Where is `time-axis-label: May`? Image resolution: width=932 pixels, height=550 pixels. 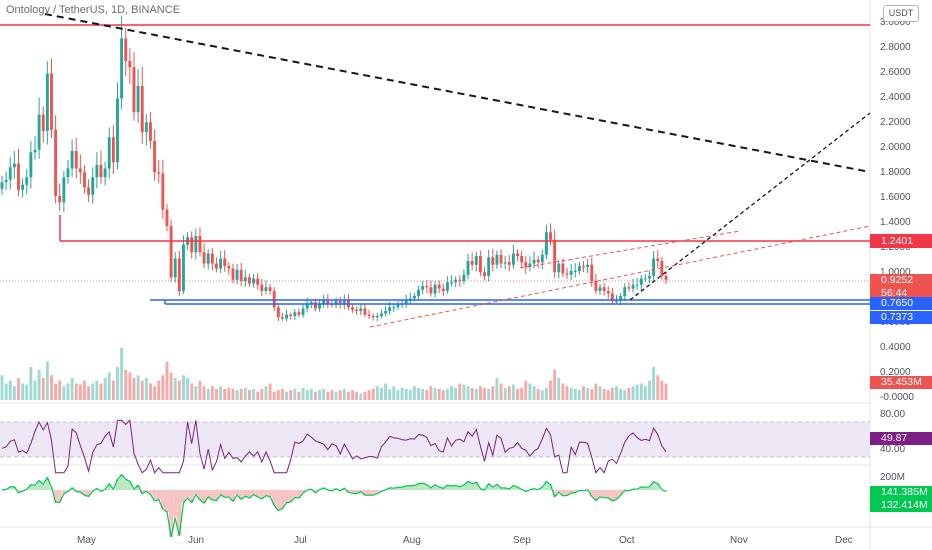
time-axis-label: May is located at coordinates (86, 540).